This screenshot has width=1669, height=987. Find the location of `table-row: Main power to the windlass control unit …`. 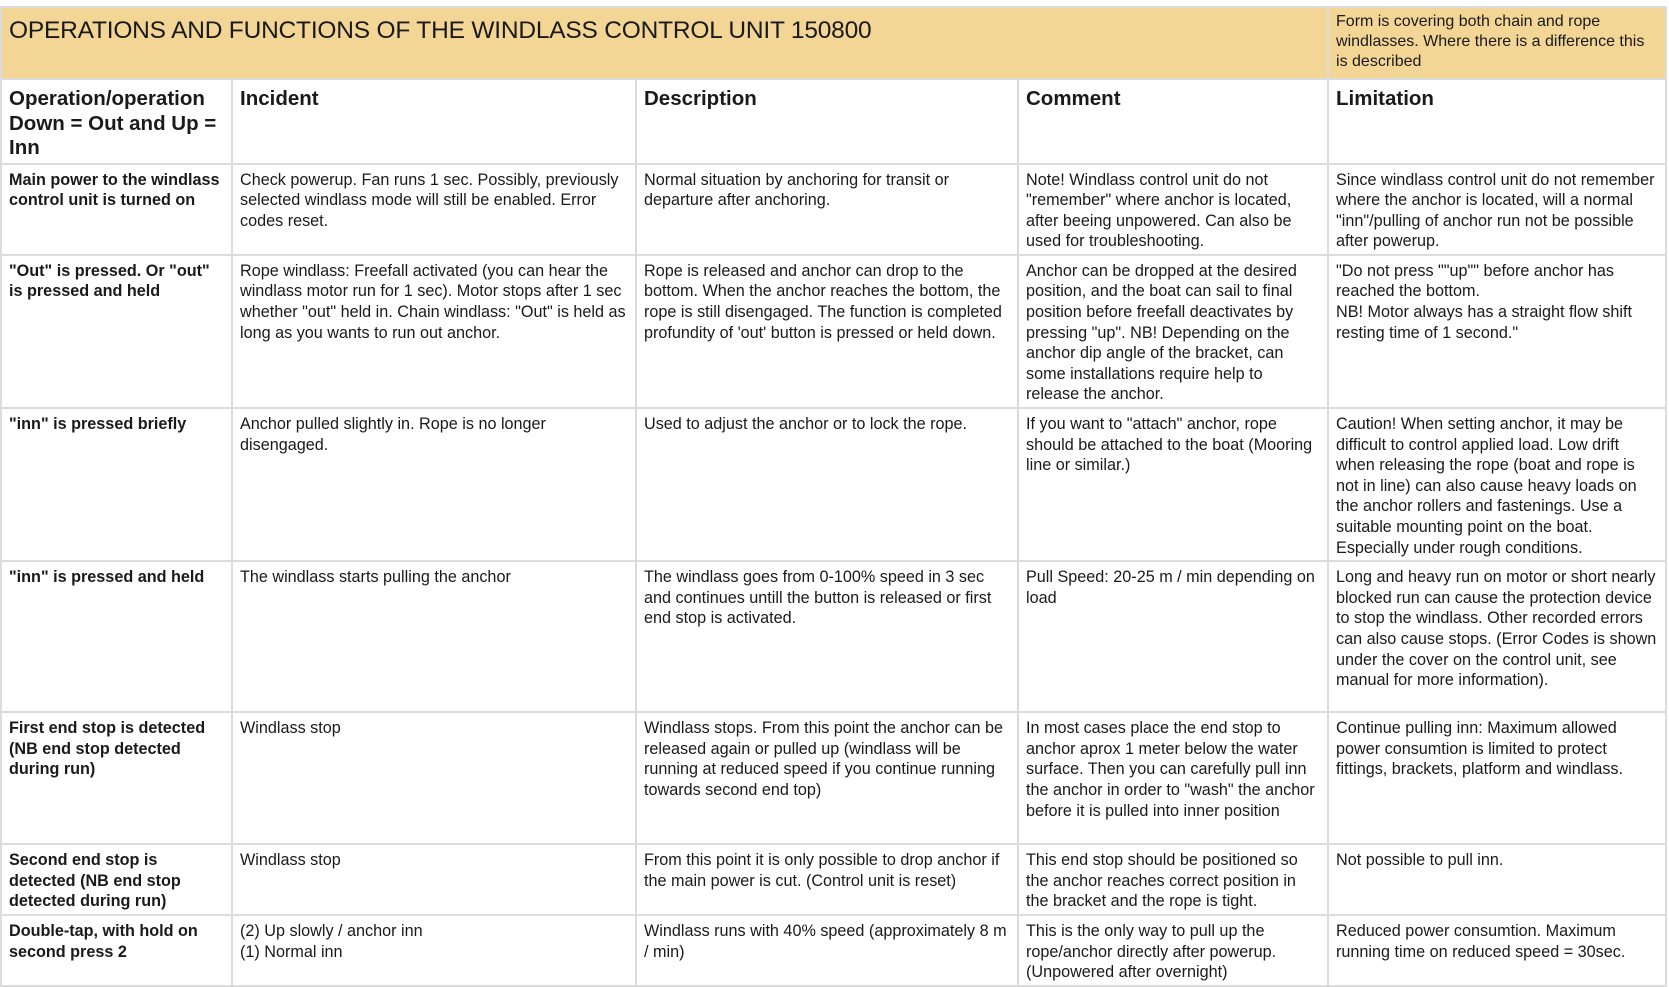

table-row: Main power to the windlass control unit … is located at coordinates (834, 209).